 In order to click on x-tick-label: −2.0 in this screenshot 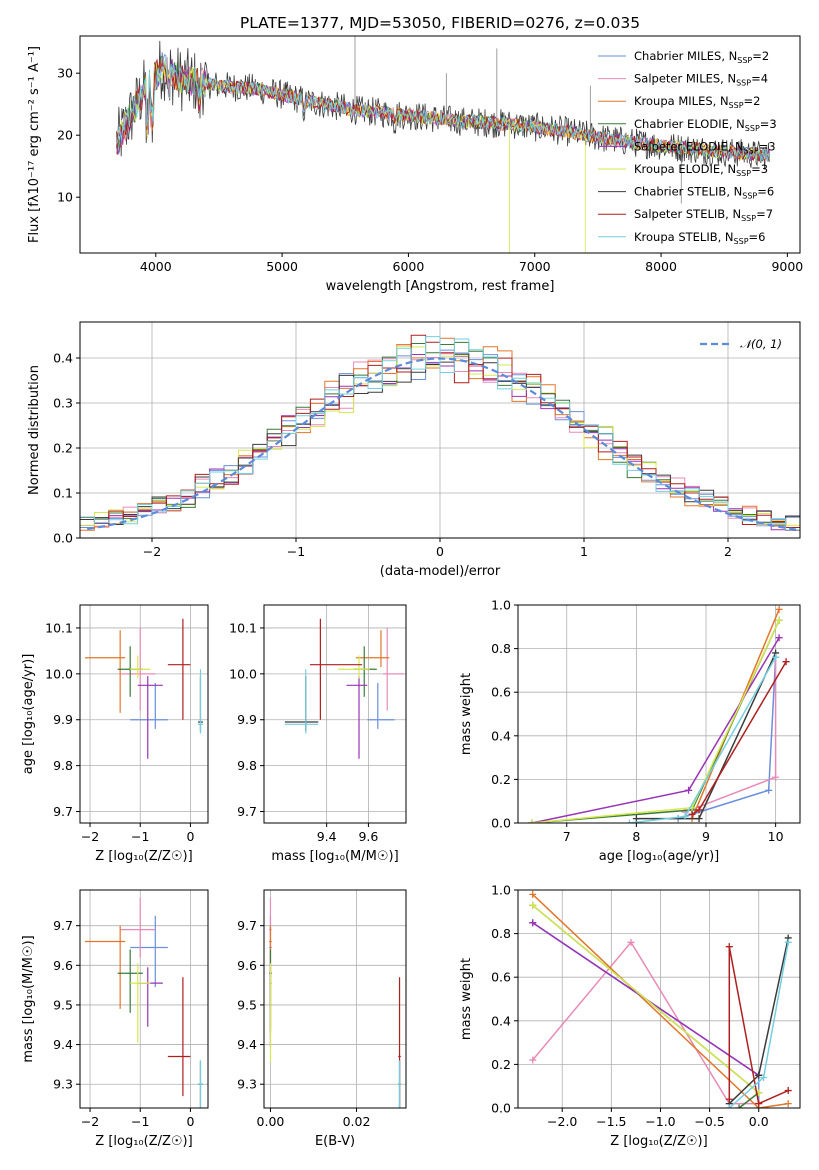, I will do `click(562, 1121)`.